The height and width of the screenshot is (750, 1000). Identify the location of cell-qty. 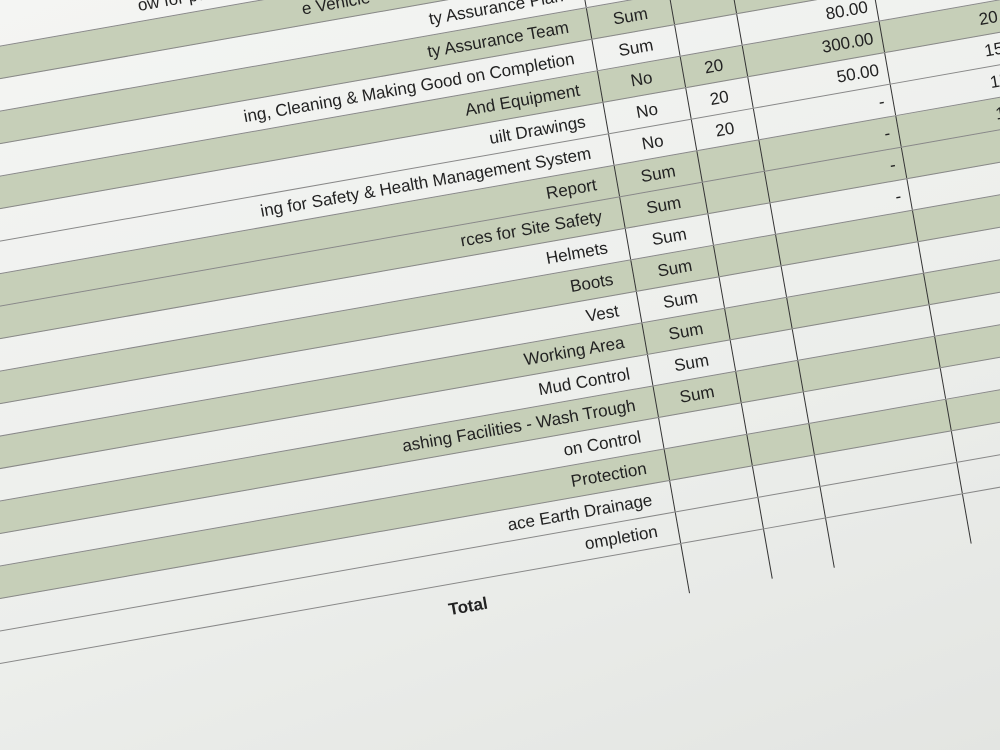
(798, 548).